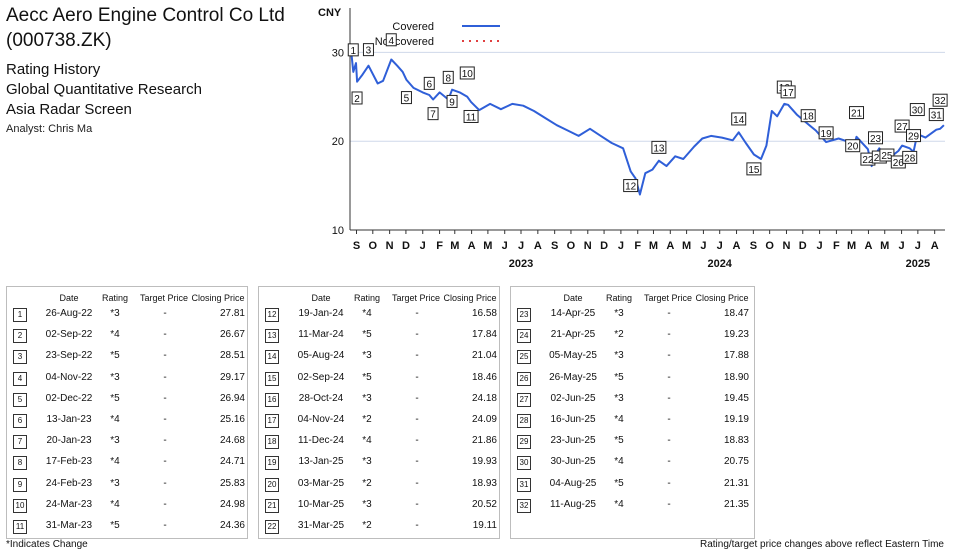  I want to click on cell-closing-price: 24.71, so click(232, 462).